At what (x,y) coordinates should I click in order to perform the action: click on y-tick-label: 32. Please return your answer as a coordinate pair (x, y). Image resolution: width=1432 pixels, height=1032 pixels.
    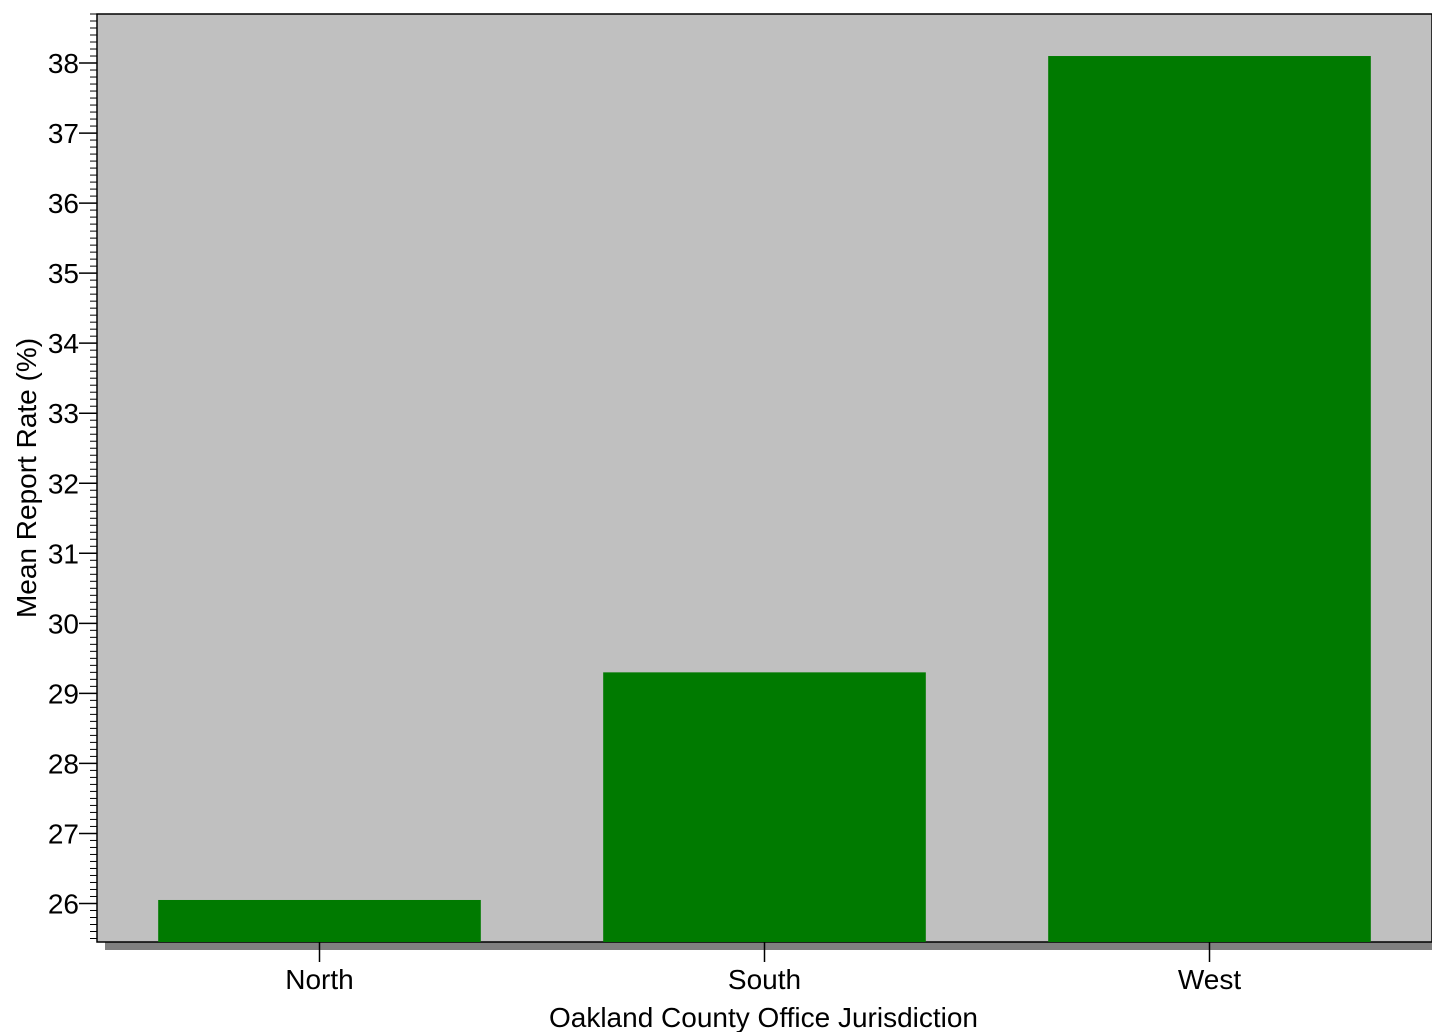
    Looking at the image, I should click on (63, 483).